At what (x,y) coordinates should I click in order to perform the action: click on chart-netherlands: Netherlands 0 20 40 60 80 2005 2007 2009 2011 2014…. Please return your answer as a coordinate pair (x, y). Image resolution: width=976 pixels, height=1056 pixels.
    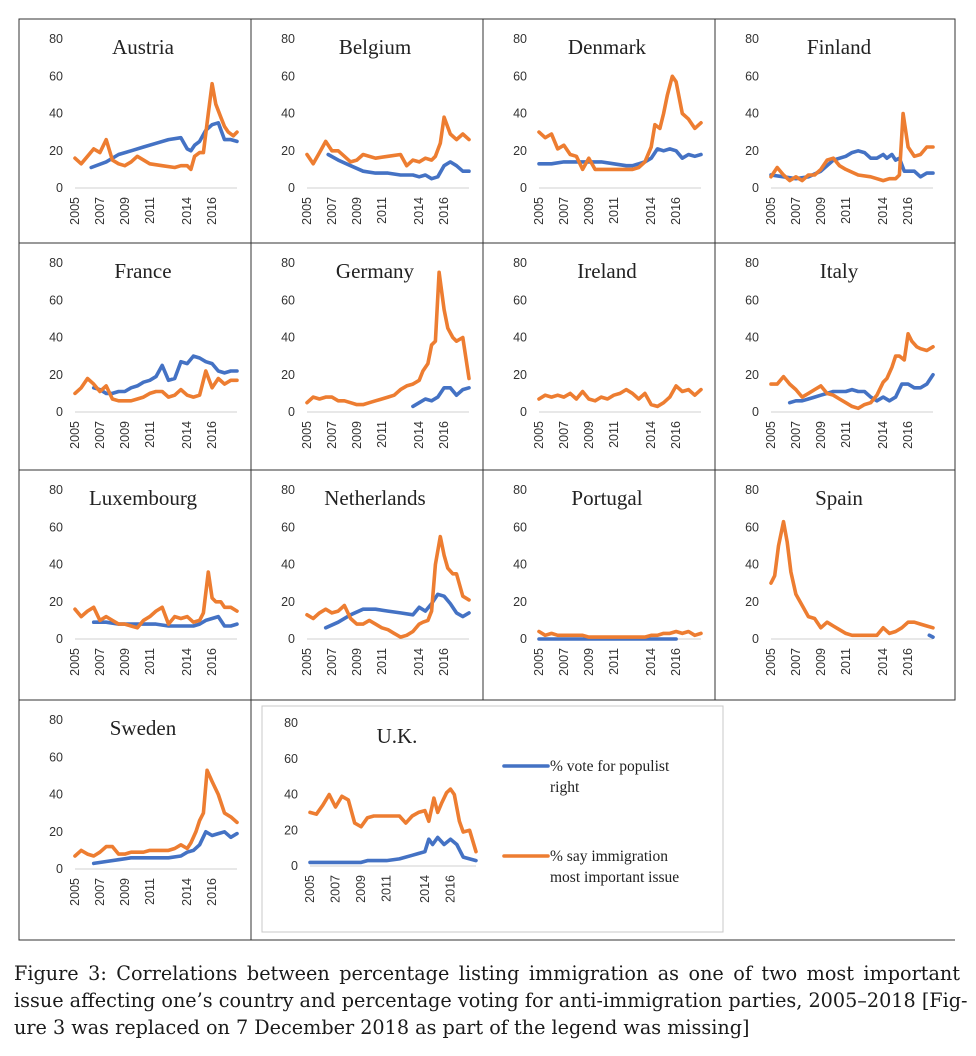
    Looking at the image, I should click on (376, 579).